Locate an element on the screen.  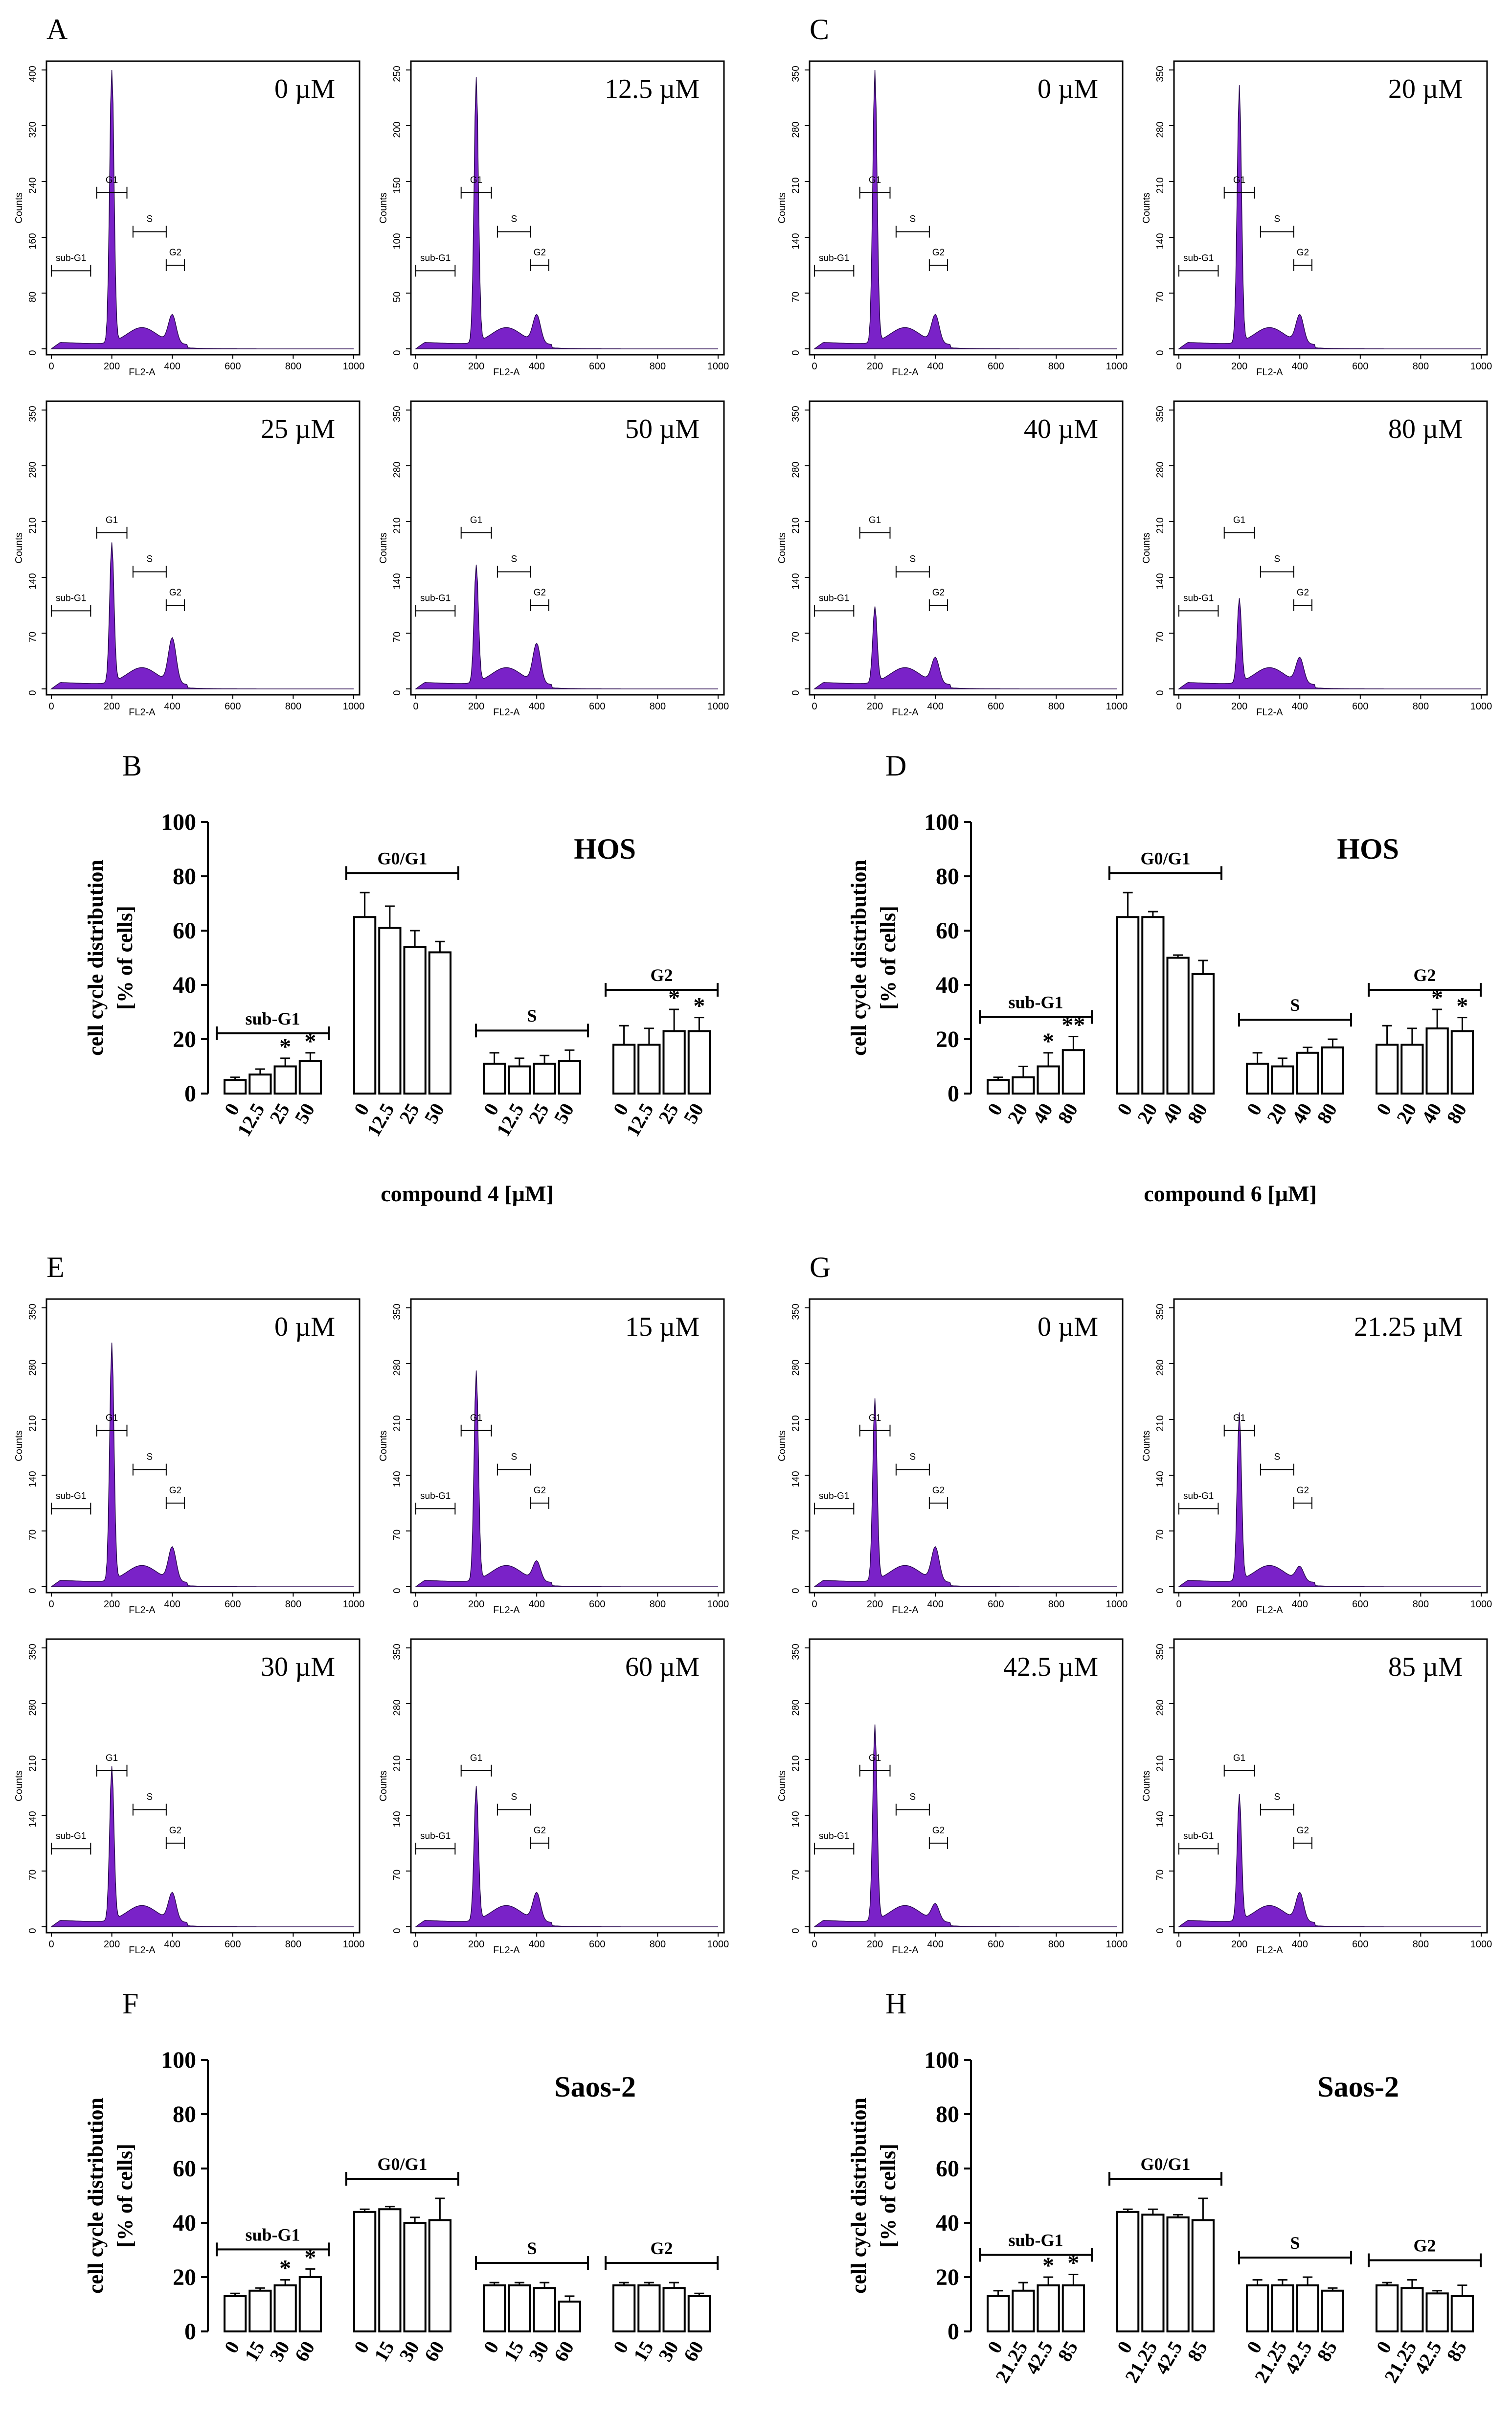
group-label: G2 is located at coordinates (661, 2248).